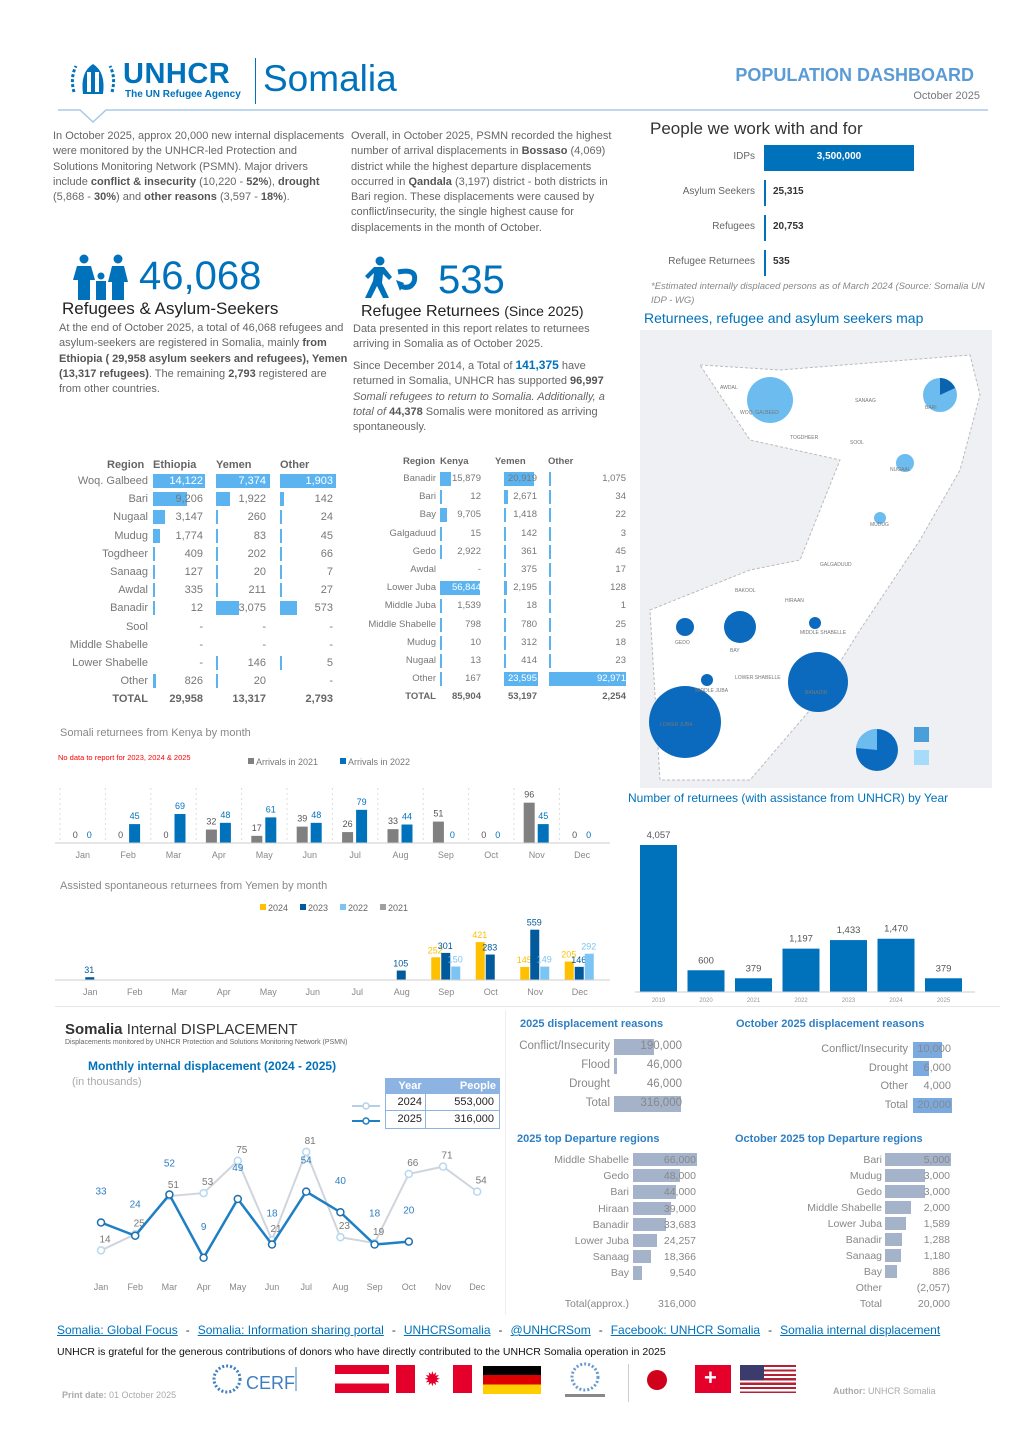 The height and width of the screenshot is (1450, 1024). I want to click on table-header: Ethiopia, so click(175, 465).